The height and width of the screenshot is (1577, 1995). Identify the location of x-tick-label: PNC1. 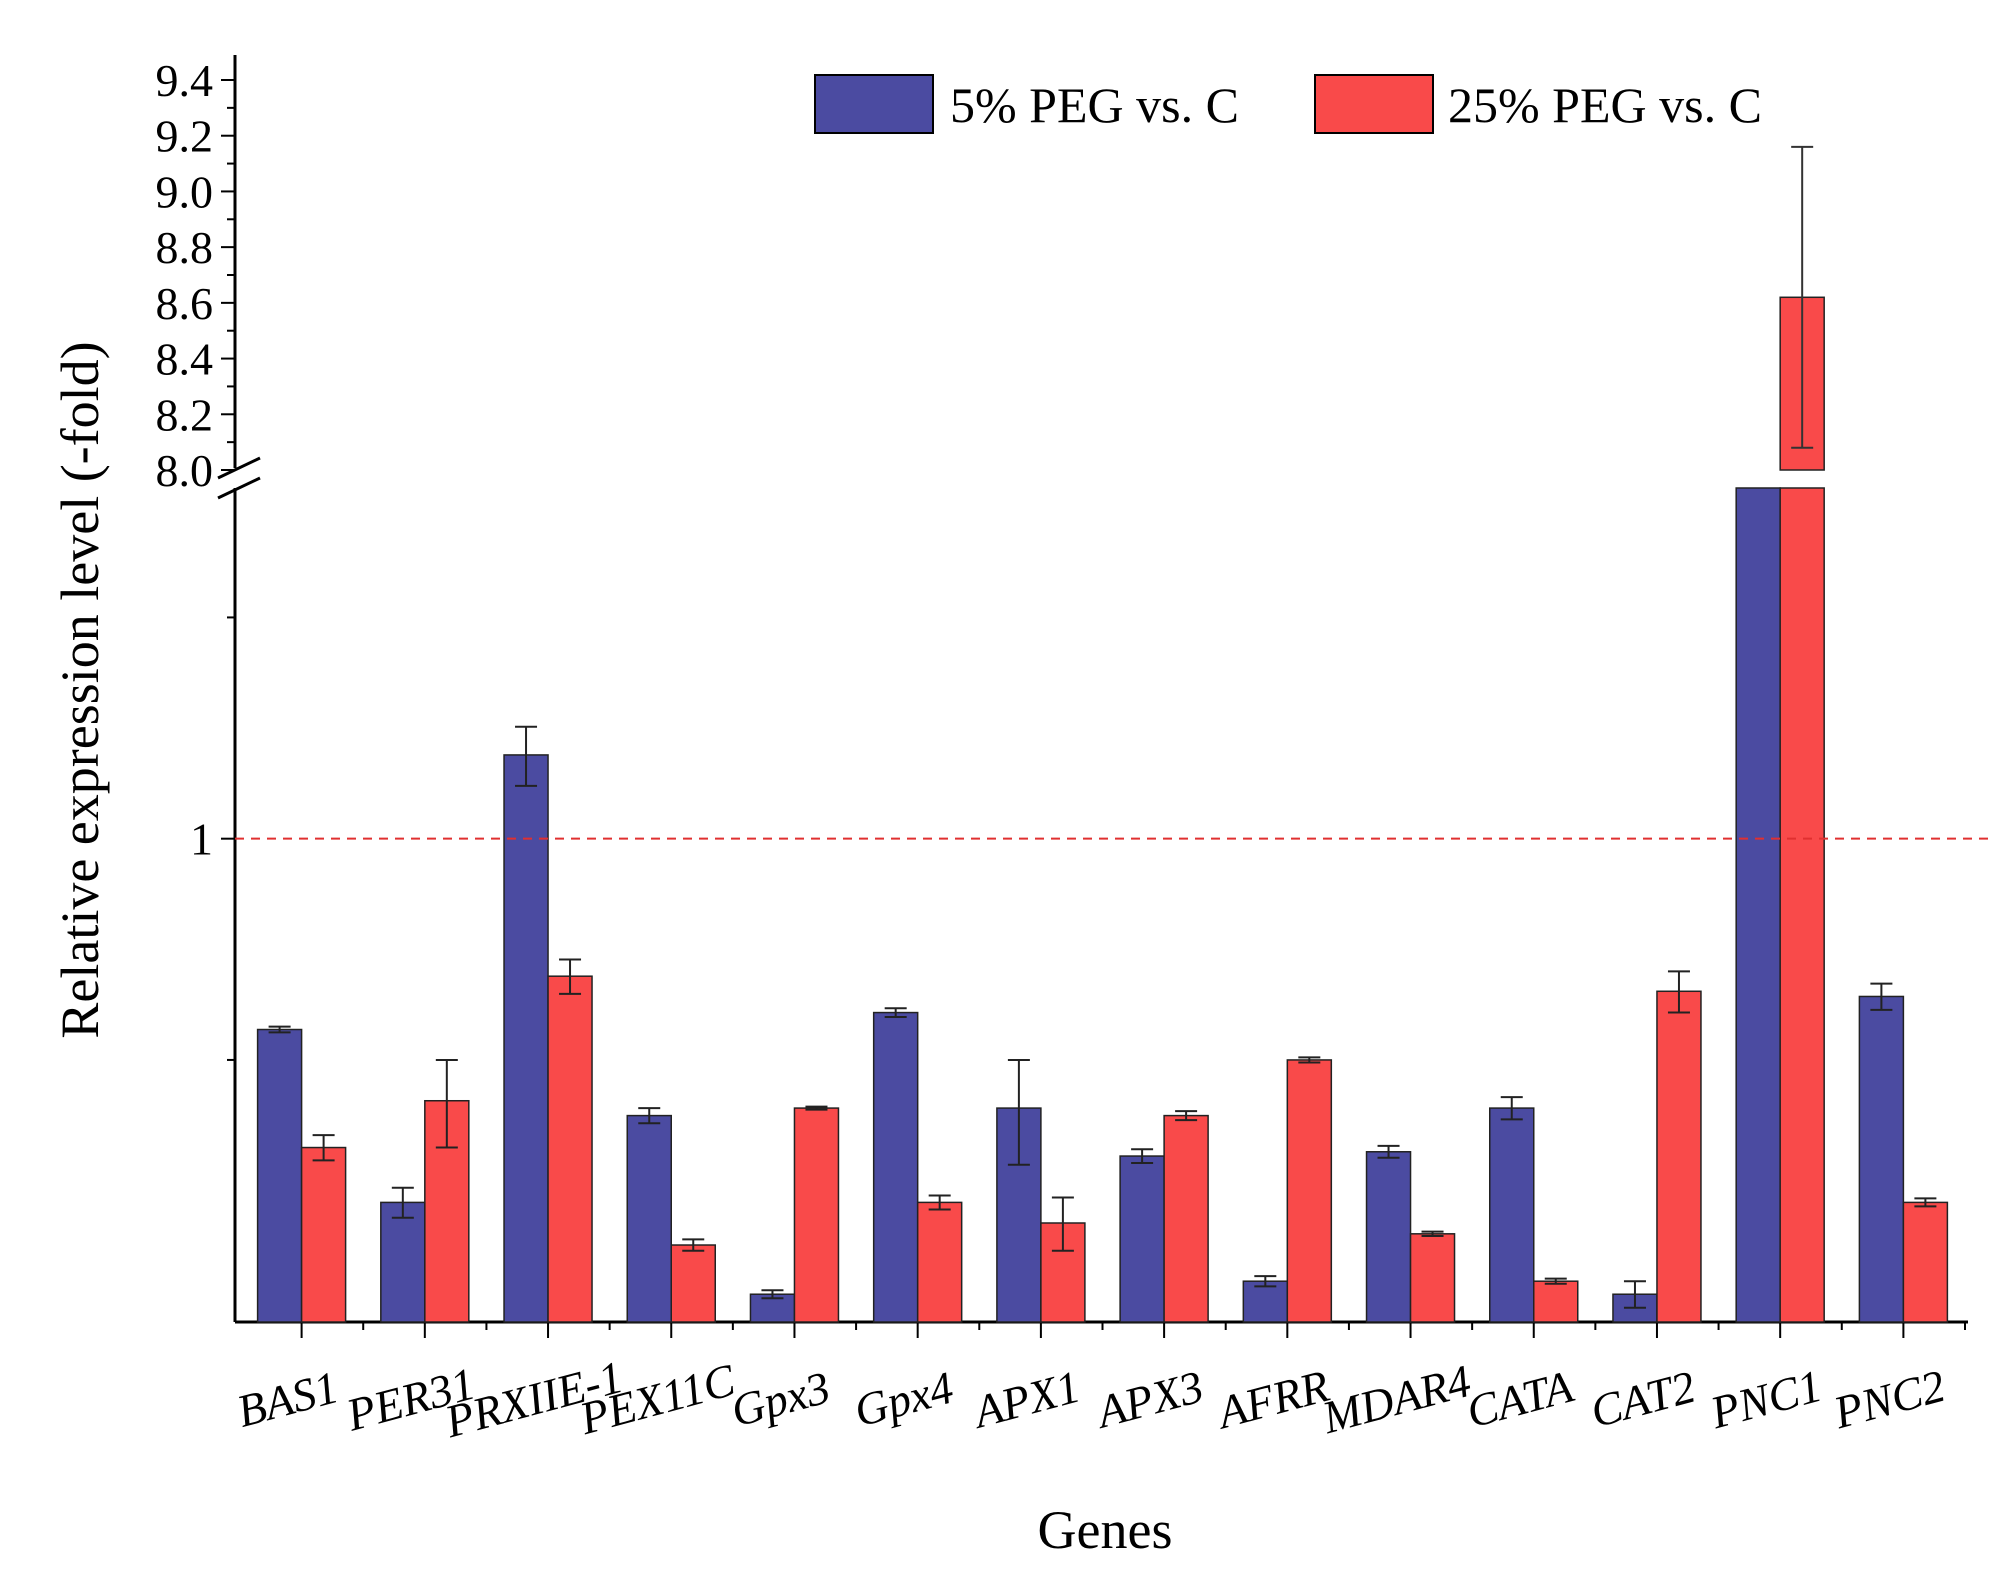
(1765, 1399).